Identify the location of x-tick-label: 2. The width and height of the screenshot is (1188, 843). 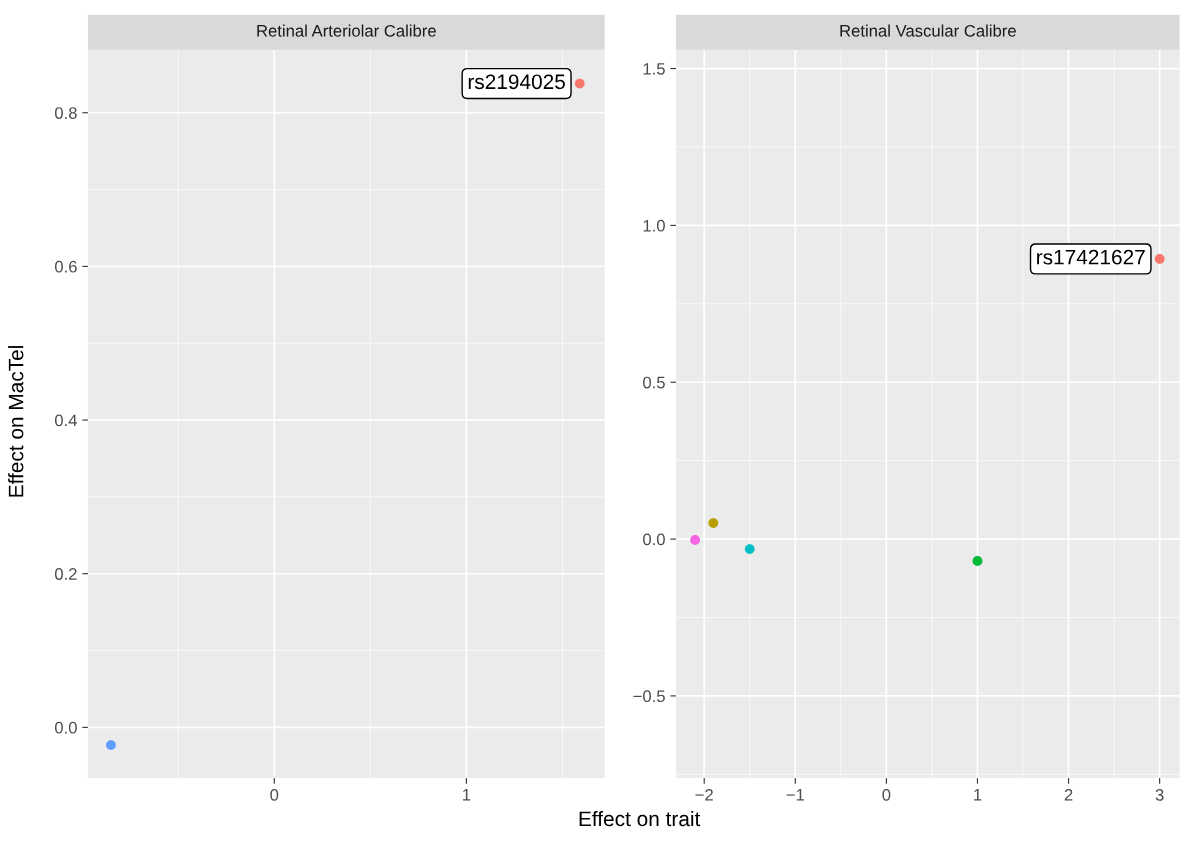
(1068, 794).